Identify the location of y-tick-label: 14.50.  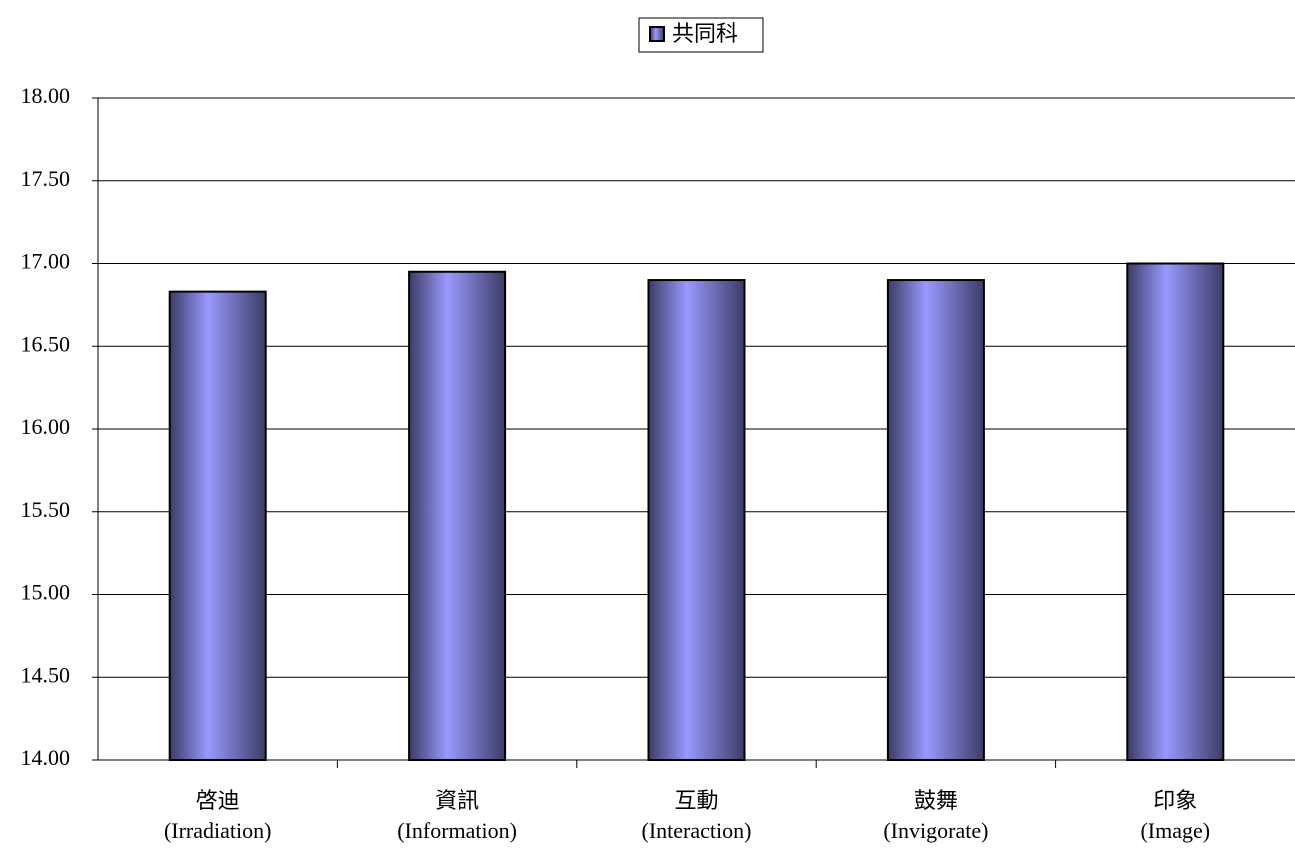
(46, 674).